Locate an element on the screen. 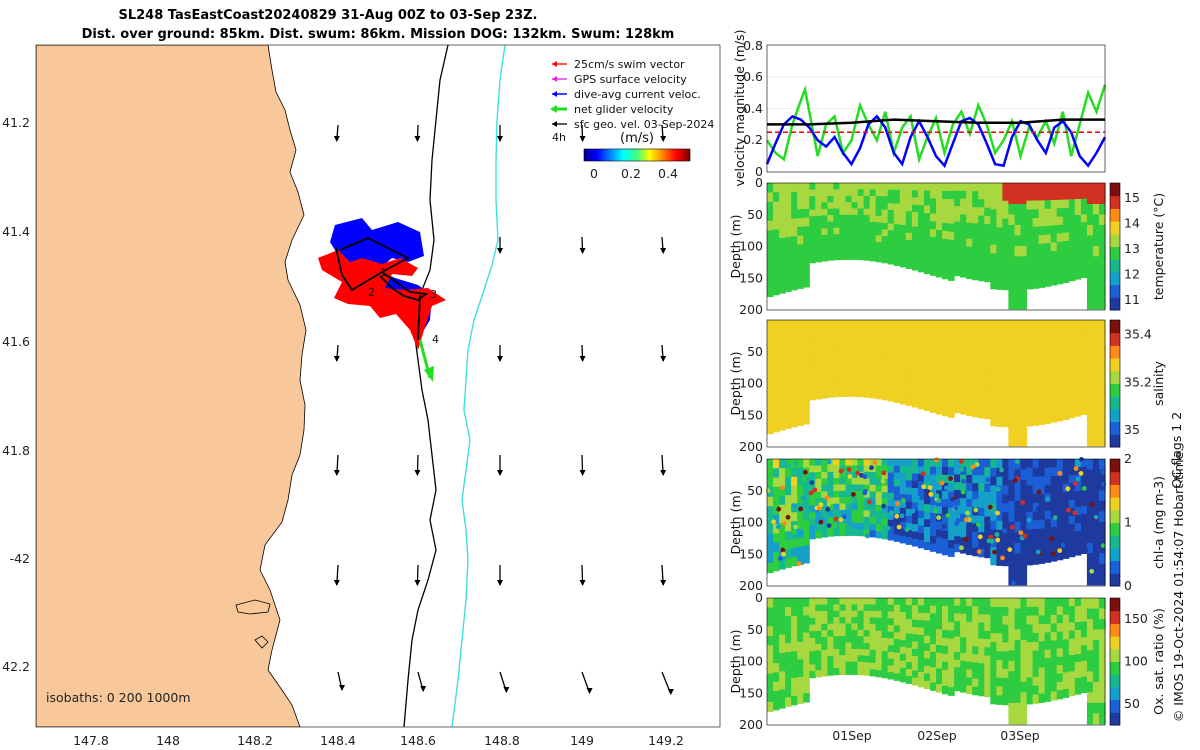 The width and height of the screenshot is (1200, 750). section-y-tick: 50 is located at coordinates (755, 351).